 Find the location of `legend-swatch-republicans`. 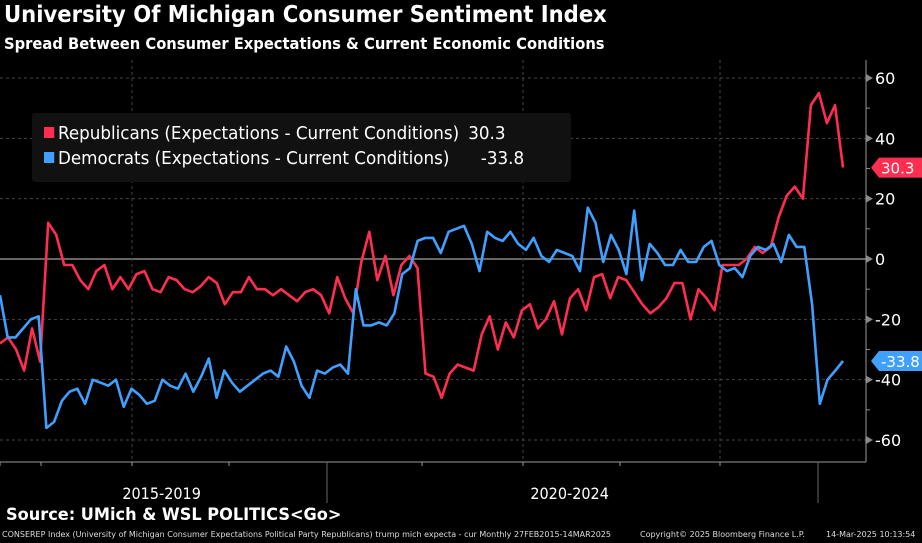

legend-swatch-republicans is located at coordinates (49, 132).